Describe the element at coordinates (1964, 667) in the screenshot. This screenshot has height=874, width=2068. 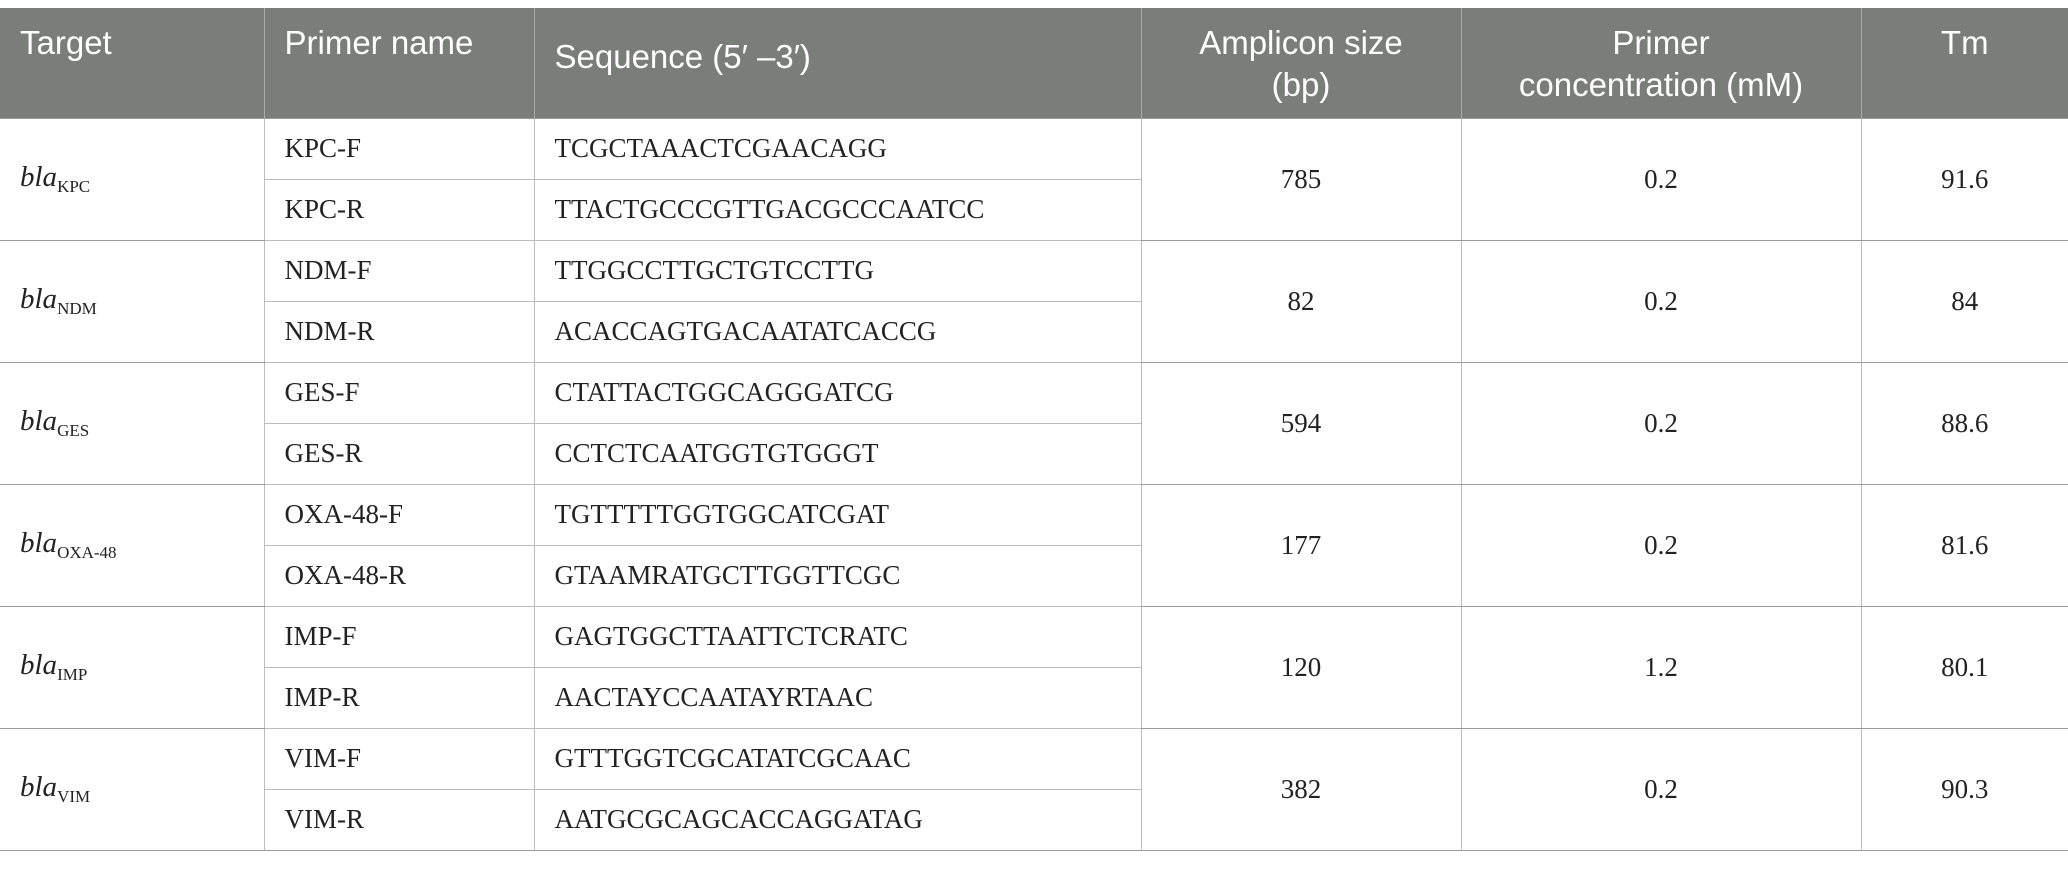
I see `tm-cell: 80.1` at that location.